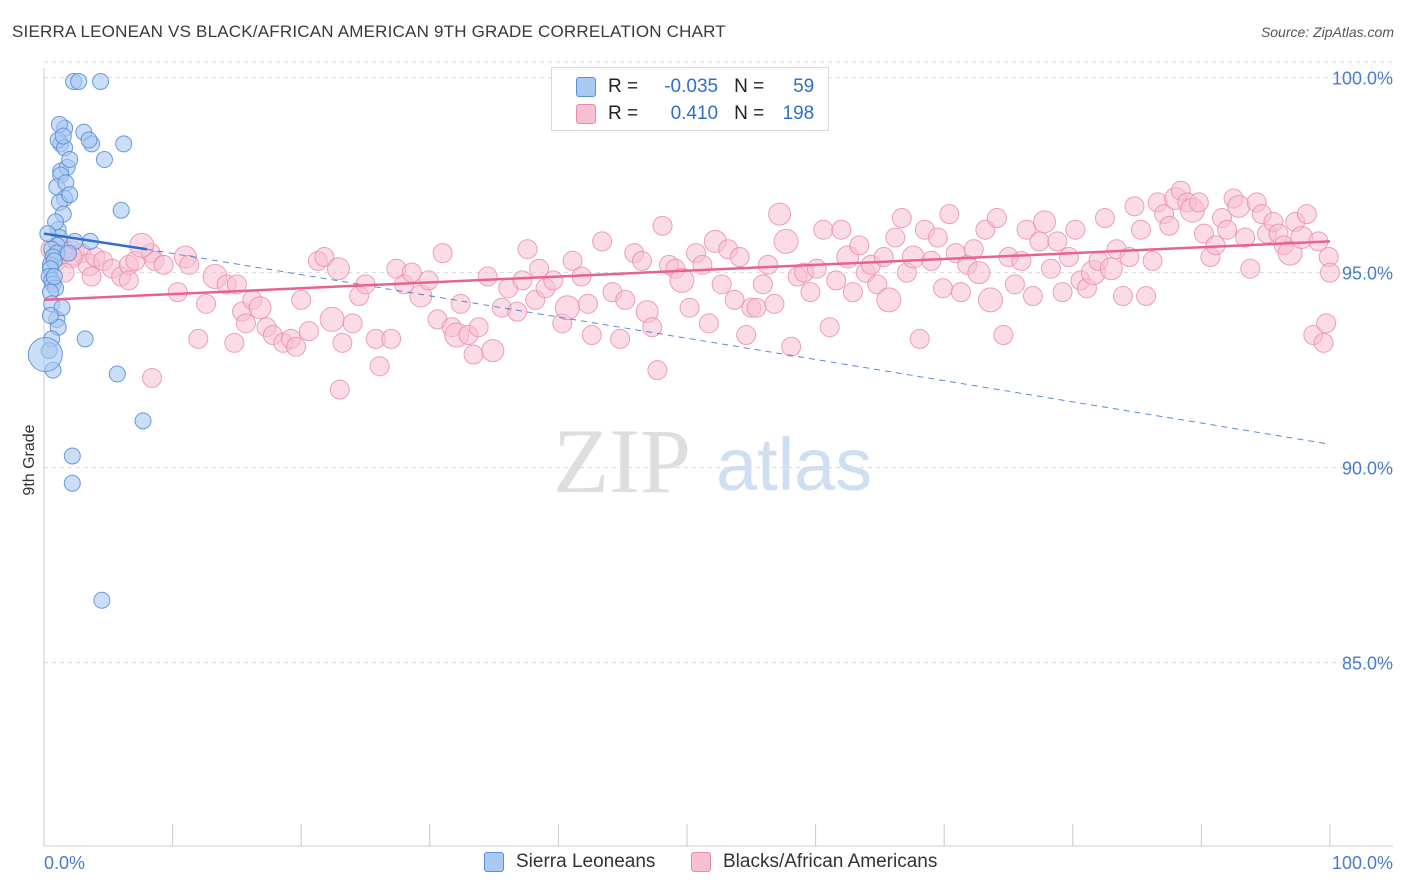 This screenshot has height=892, width=1406. Describe the element at coordinates (64, 863) in the screenshot. I see `x-tick-label: 0.0%` at that location.